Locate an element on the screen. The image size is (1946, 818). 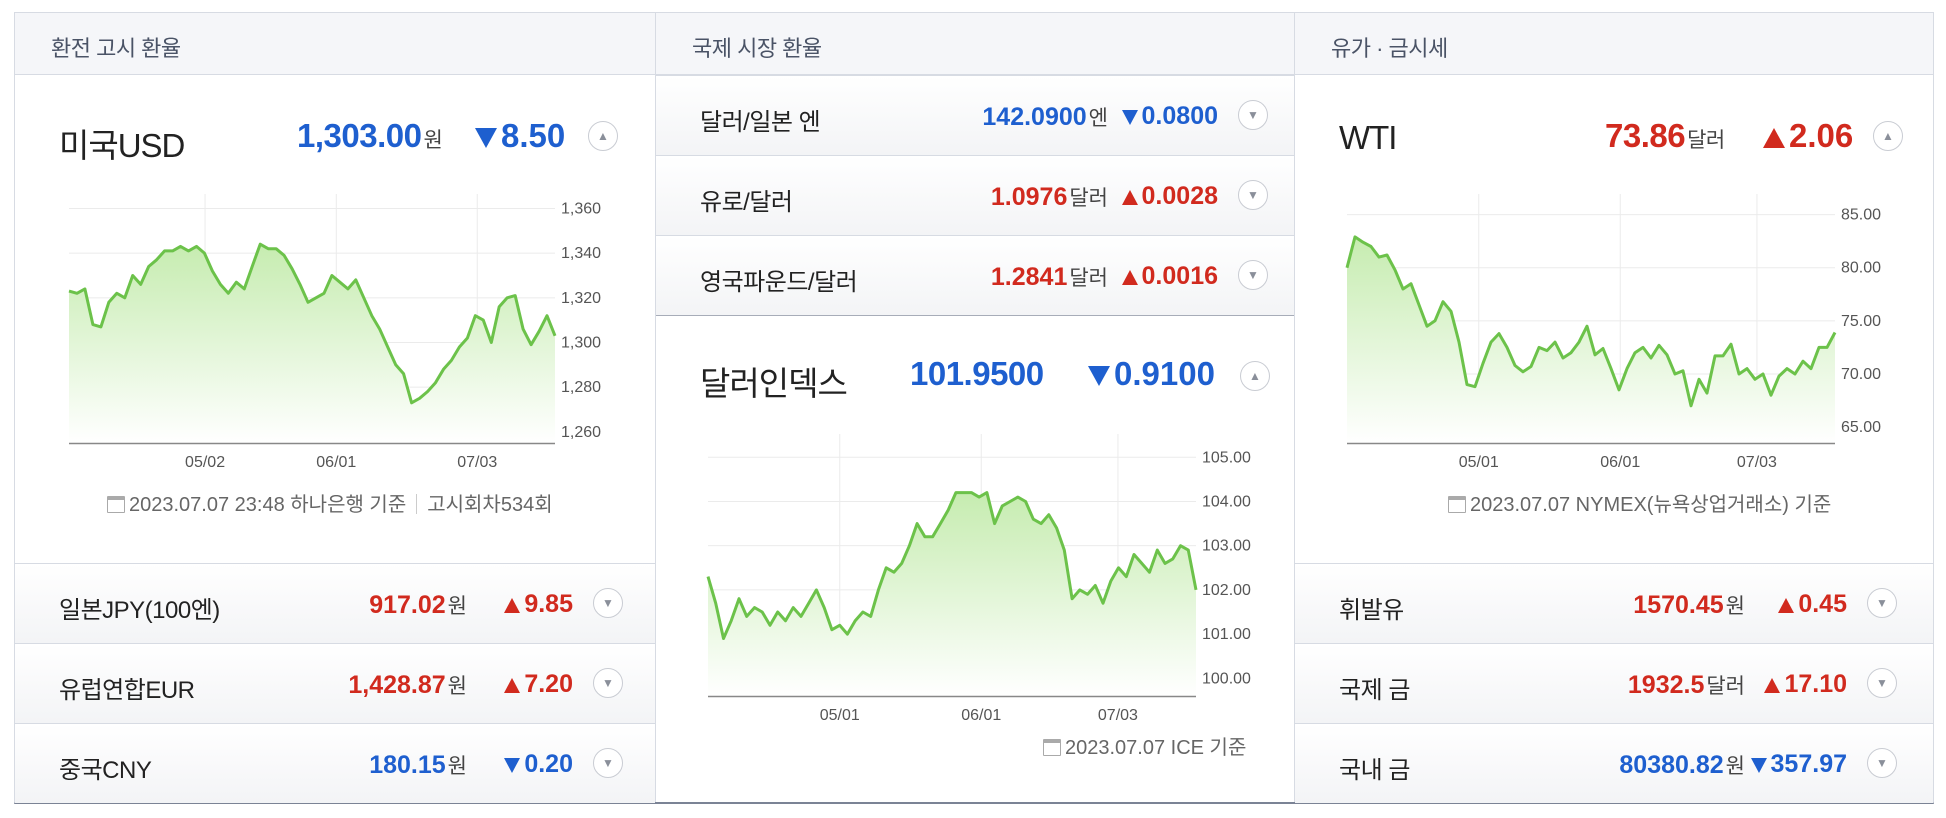
rate-row: 국내 금 80380.82원 357.97 ▼ is located at coordinates (1614, 763).